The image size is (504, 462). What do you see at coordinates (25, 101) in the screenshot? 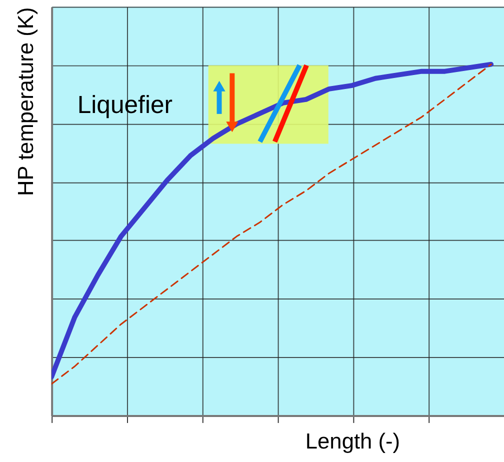
I see `y-axis-title: HP temperature (K)` at bounding box center [25, 101].